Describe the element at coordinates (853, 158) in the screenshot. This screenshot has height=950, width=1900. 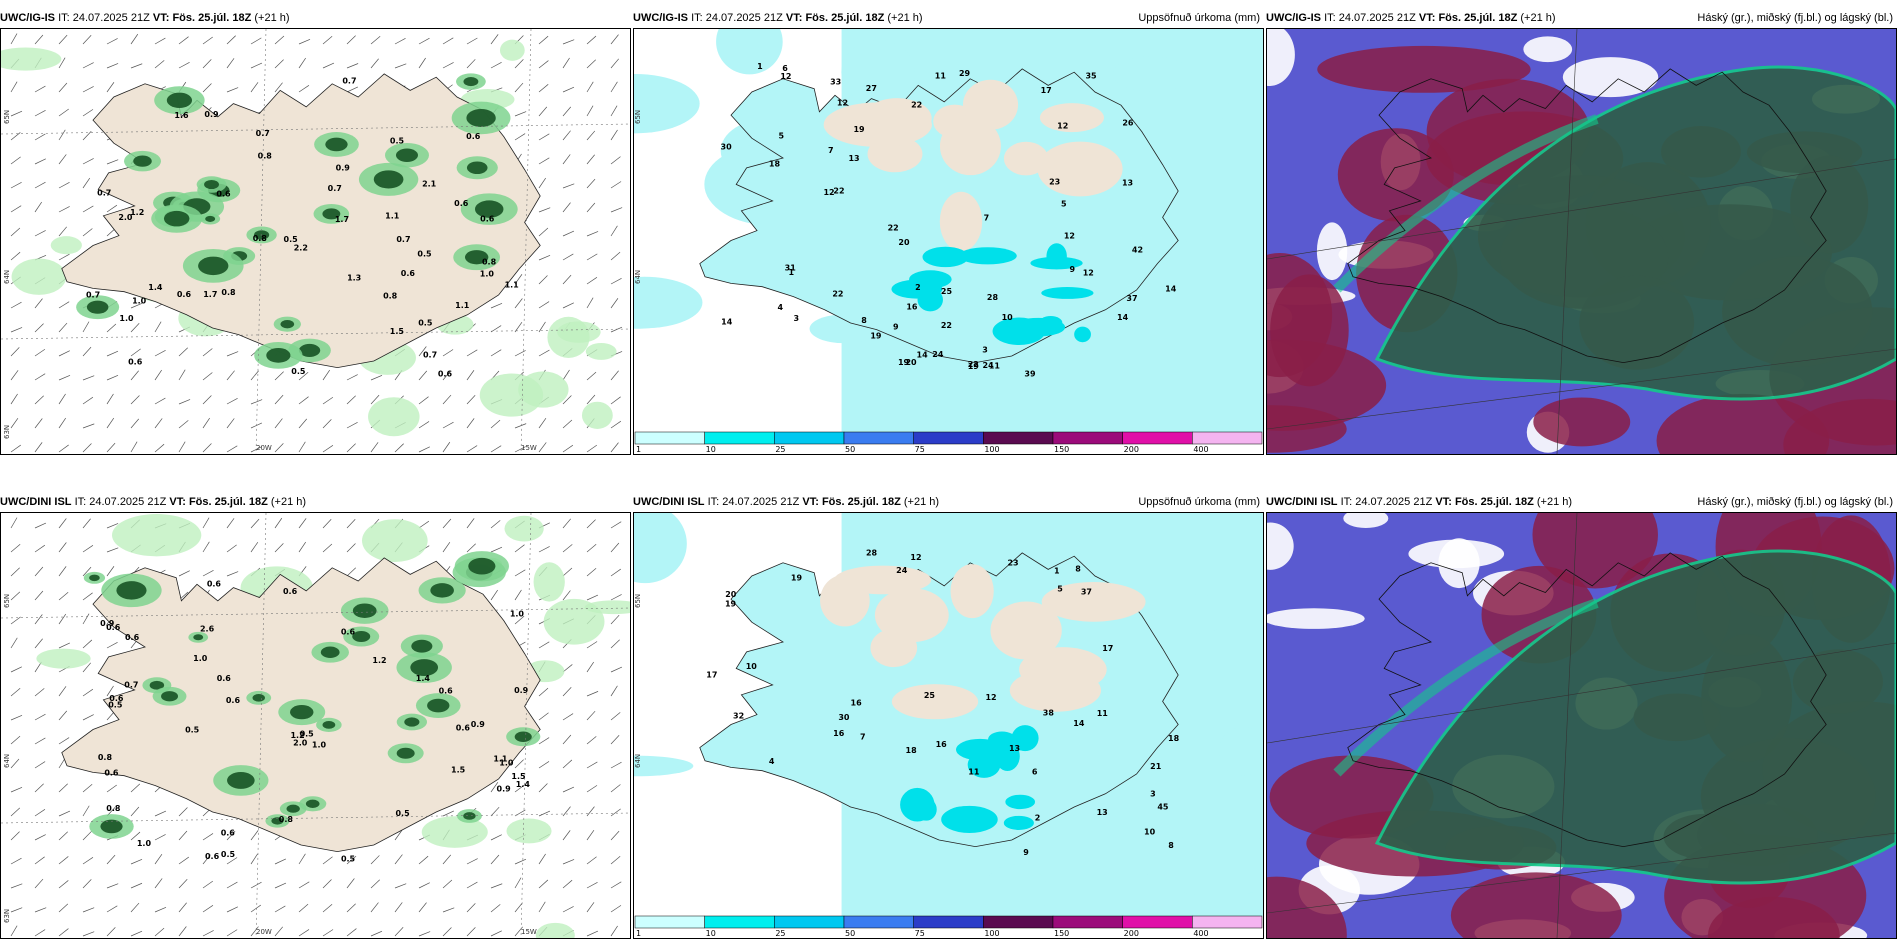
I see `precip-value: 13` at that location.